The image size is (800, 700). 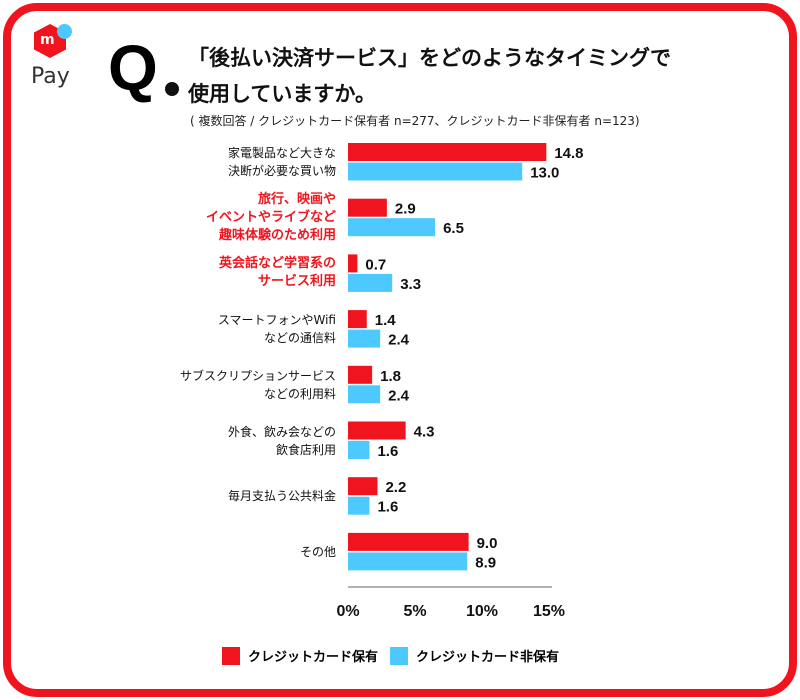 I want to click on data-label: 4.3, so click(x=424, y=432).